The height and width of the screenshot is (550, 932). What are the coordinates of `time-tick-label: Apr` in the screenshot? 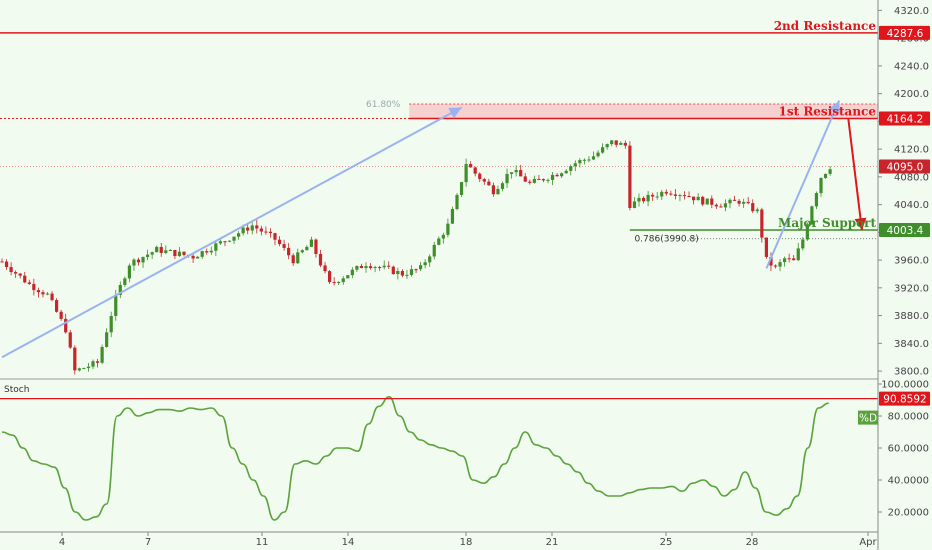 It's located at (868, 542).